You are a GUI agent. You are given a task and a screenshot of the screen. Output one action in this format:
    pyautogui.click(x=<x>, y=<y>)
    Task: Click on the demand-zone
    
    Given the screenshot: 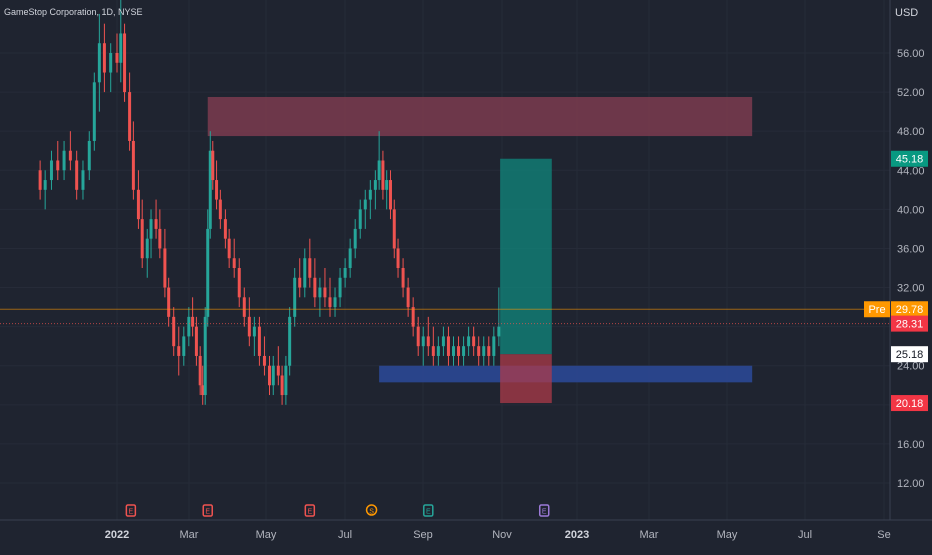 What is the action you would take?
    pyautogui.click(x=566, y=374)
    